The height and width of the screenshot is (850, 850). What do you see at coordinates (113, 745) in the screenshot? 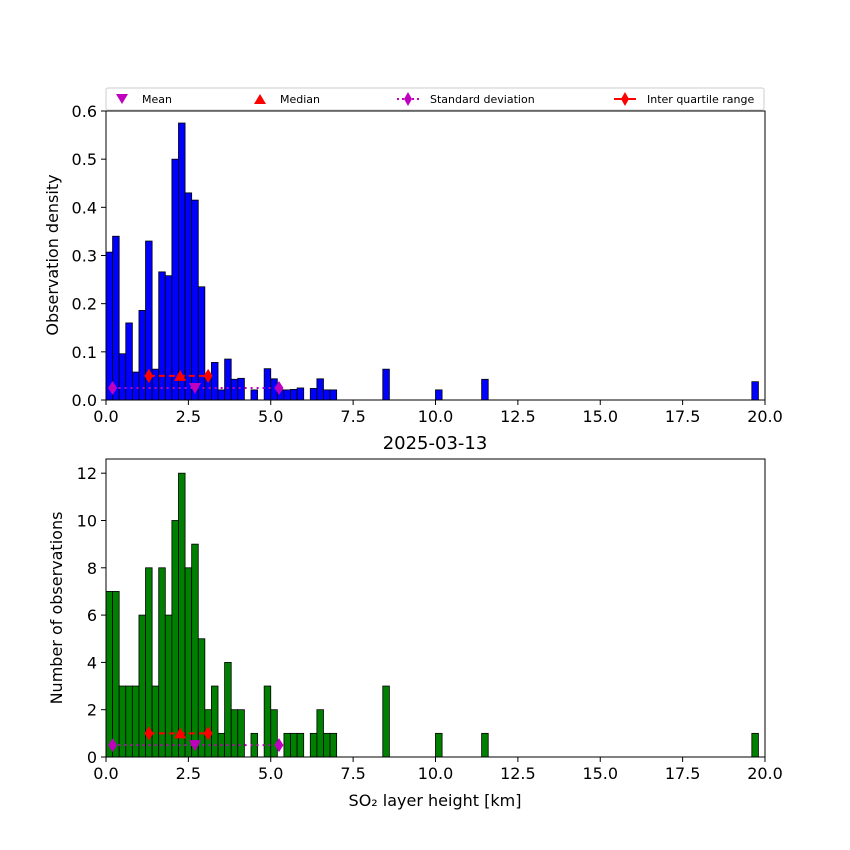
I see `count-std-low-marker` at bounding box center [113, 745].